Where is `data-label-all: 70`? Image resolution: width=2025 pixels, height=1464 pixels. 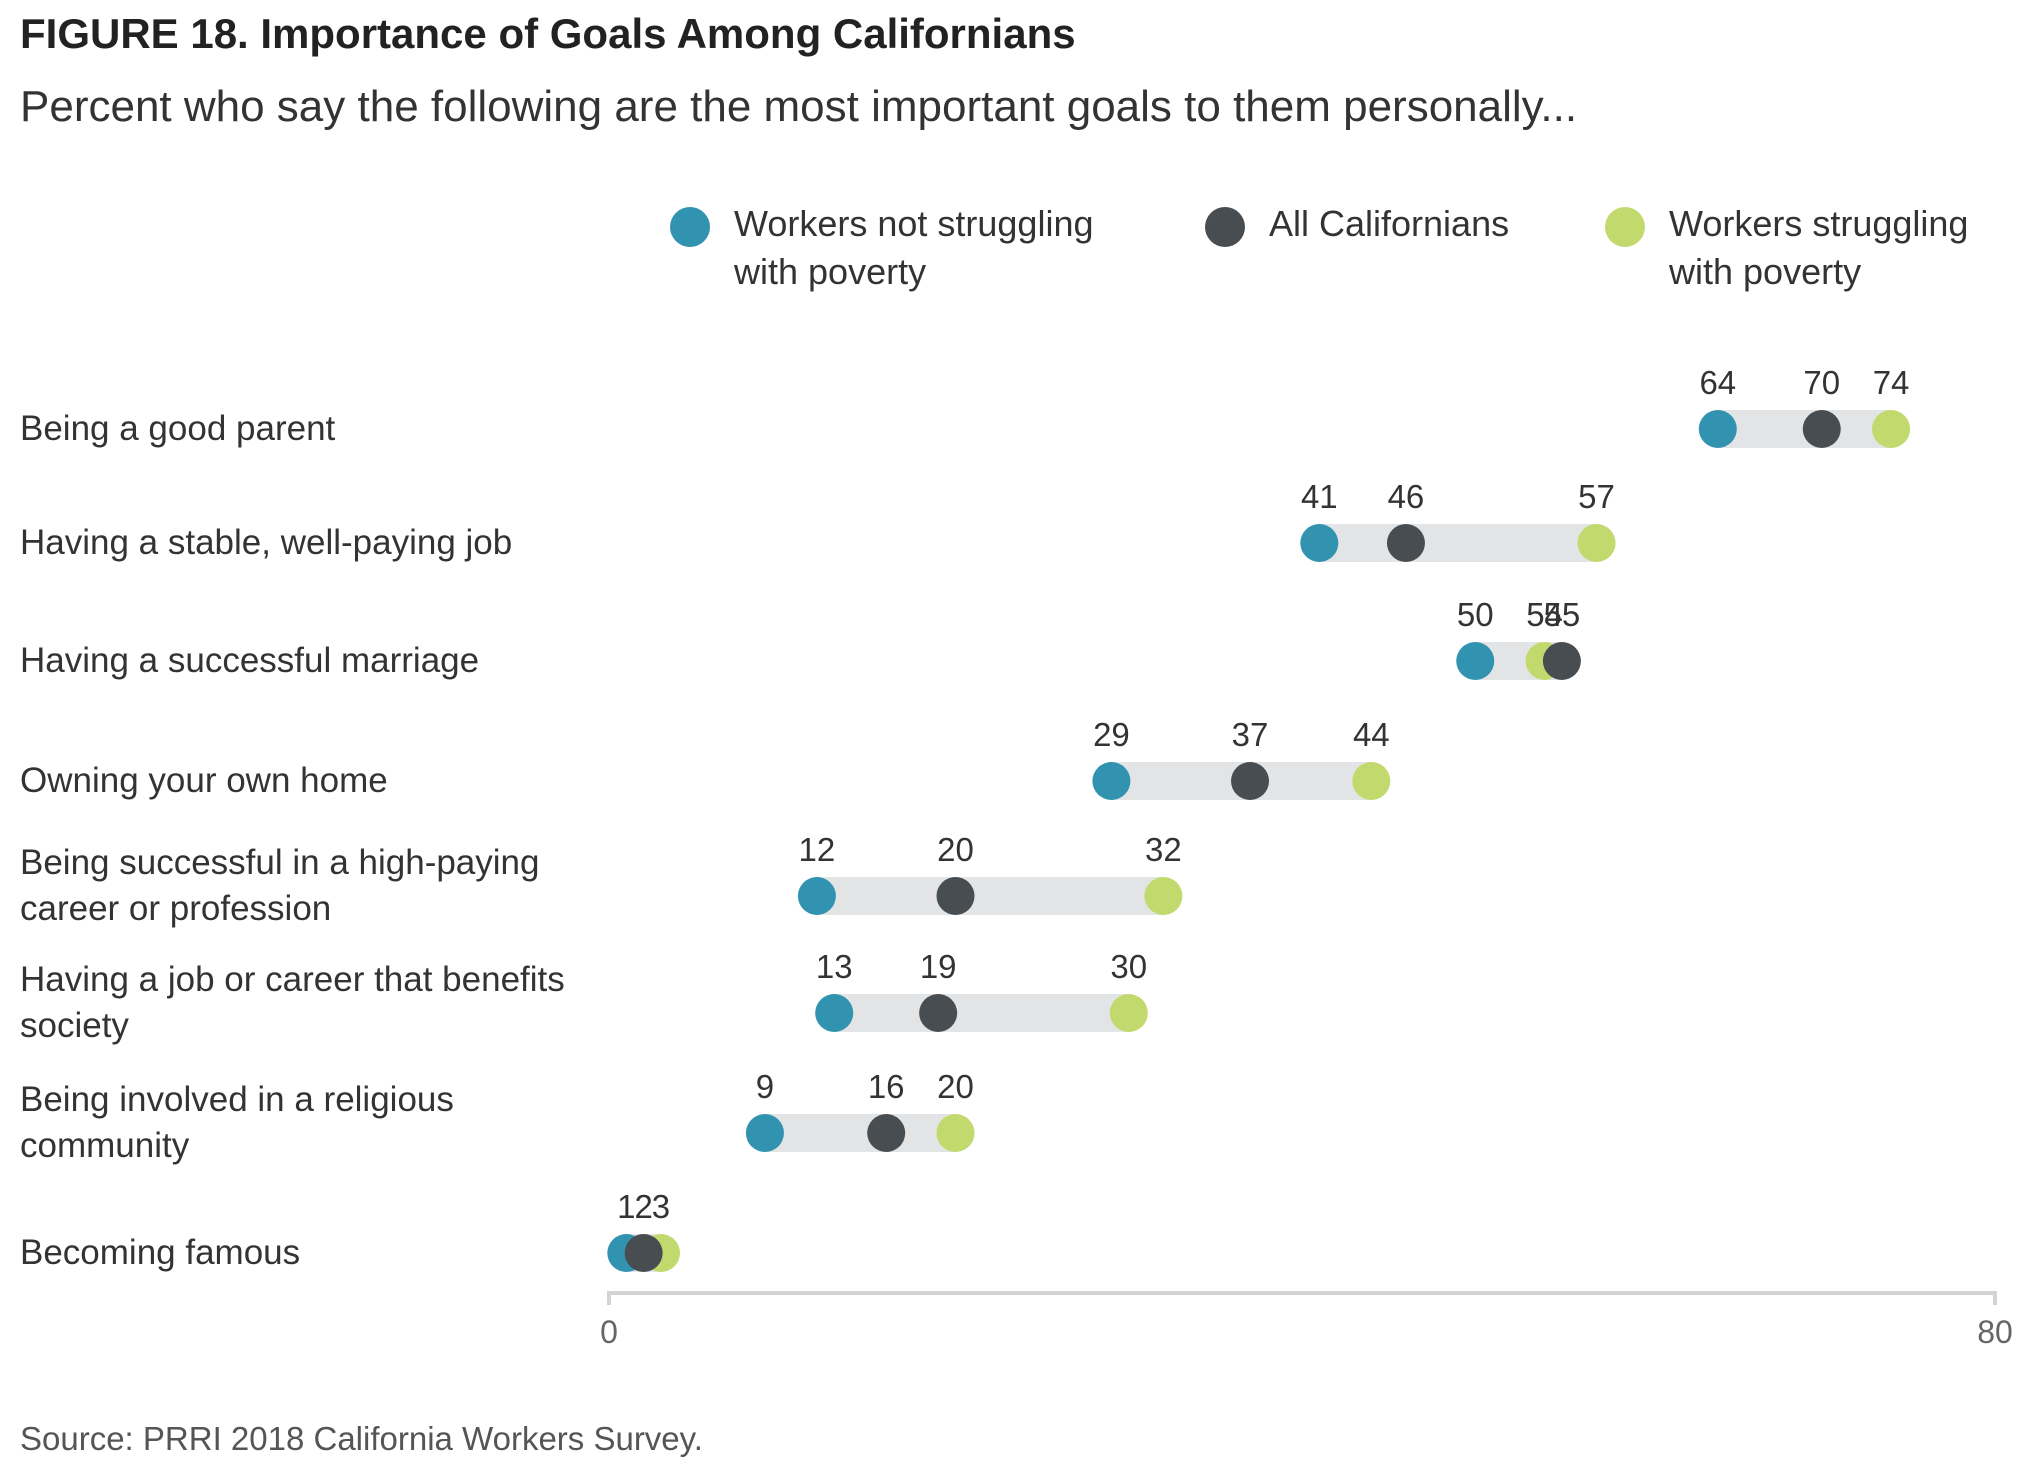
data-label-all: 70 is located at coordinates (1821, 382).